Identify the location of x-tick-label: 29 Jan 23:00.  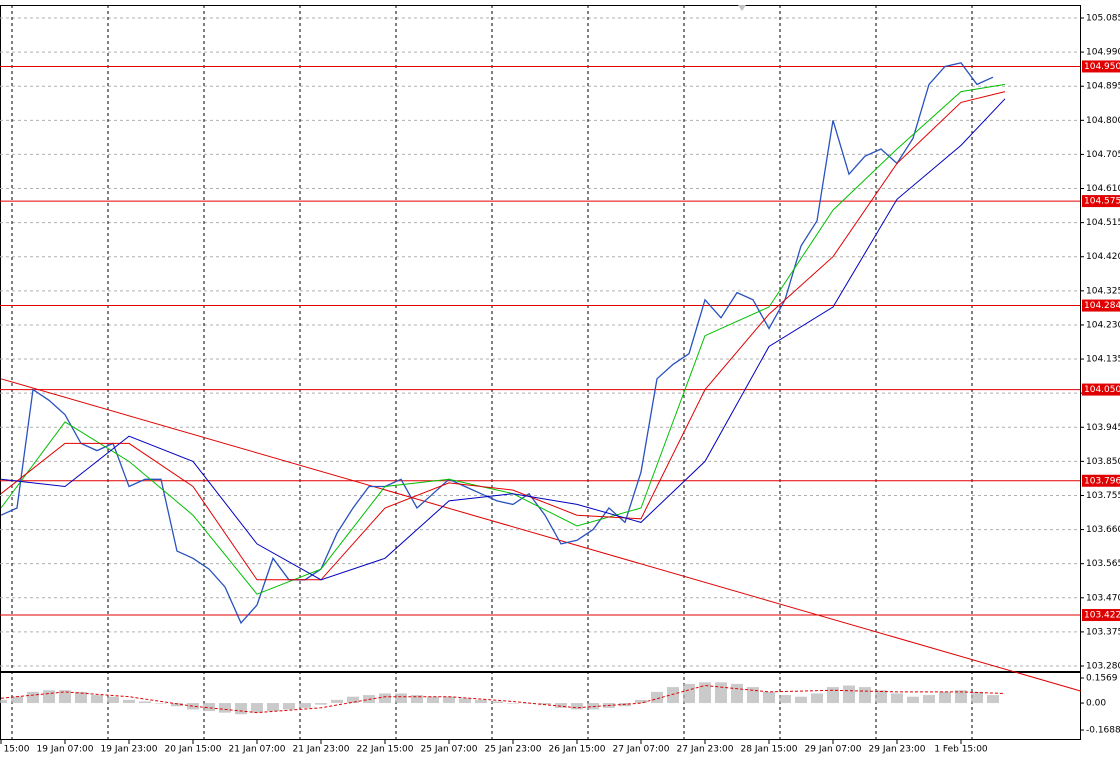
(897, 750).